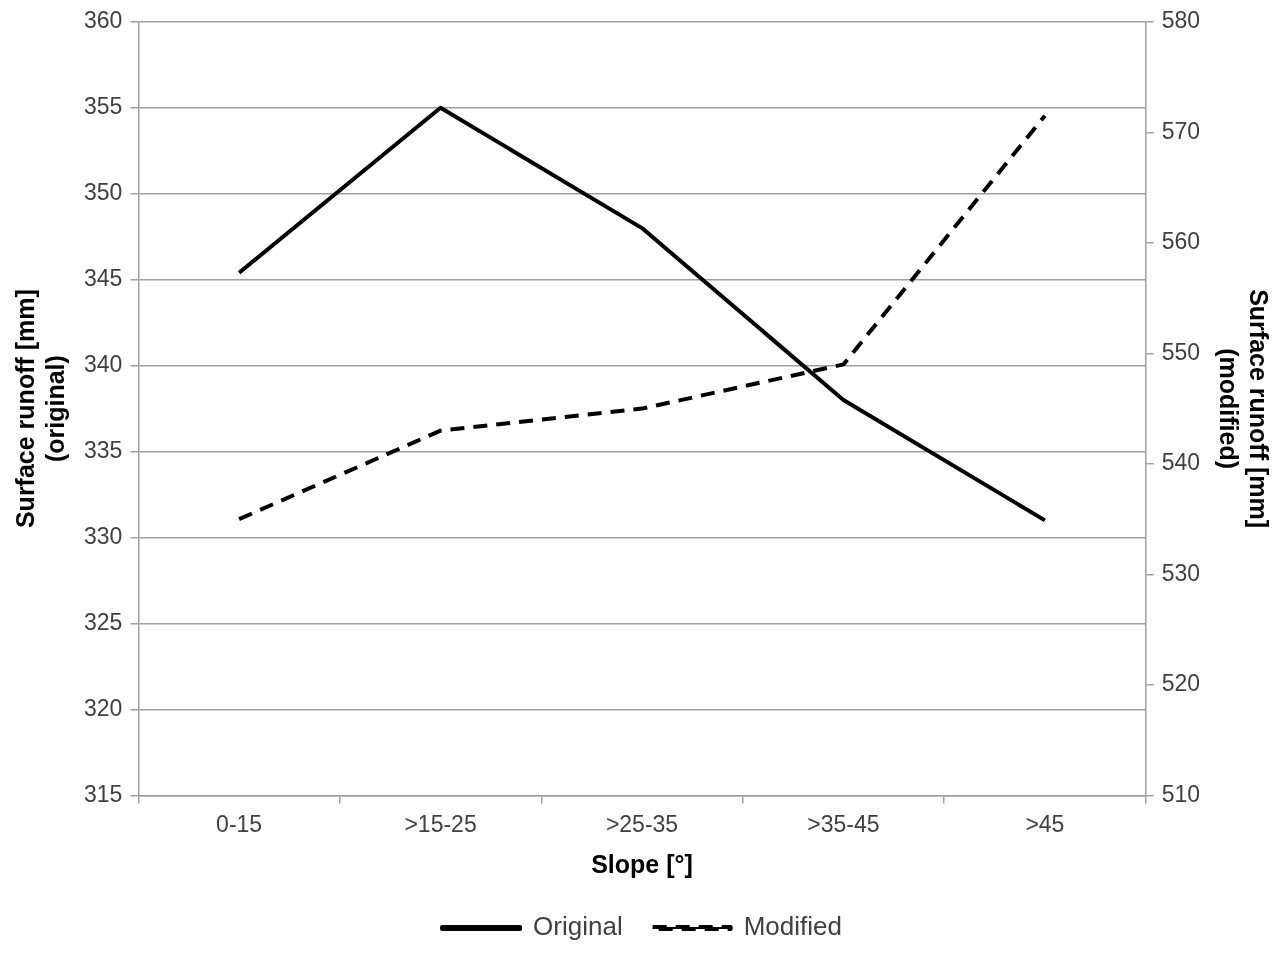 This screenshot has width=1284, height=955. I want to click on y-tick-label: 315, so click(103, 793).